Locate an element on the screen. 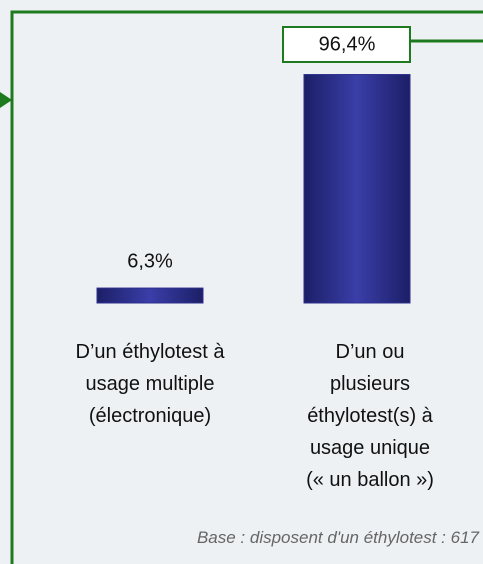 This screenshot has height=564, width=483. footnote: Base : disposent d'un éthylotest : 617 is located at coordinates (337, 537).